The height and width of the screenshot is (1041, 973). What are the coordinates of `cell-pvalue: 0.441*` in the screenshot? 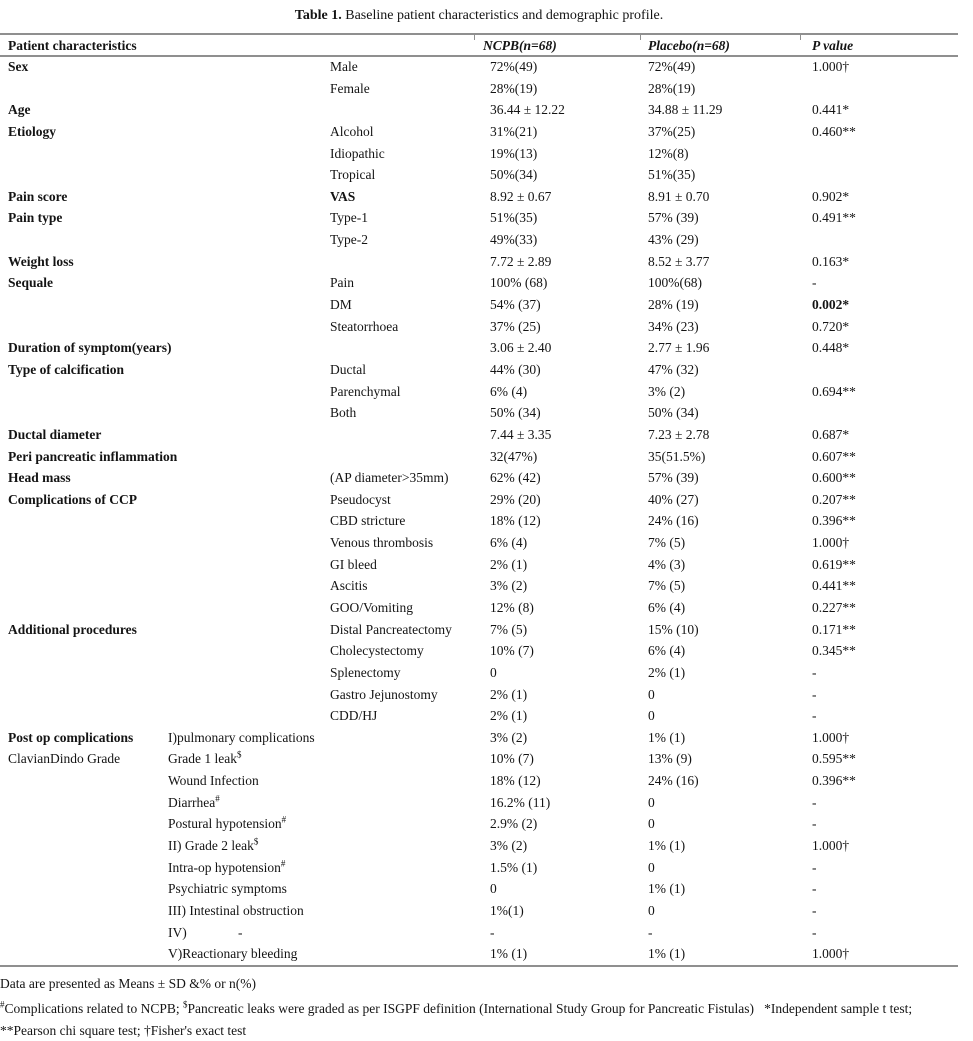 It's located at (831, 110).